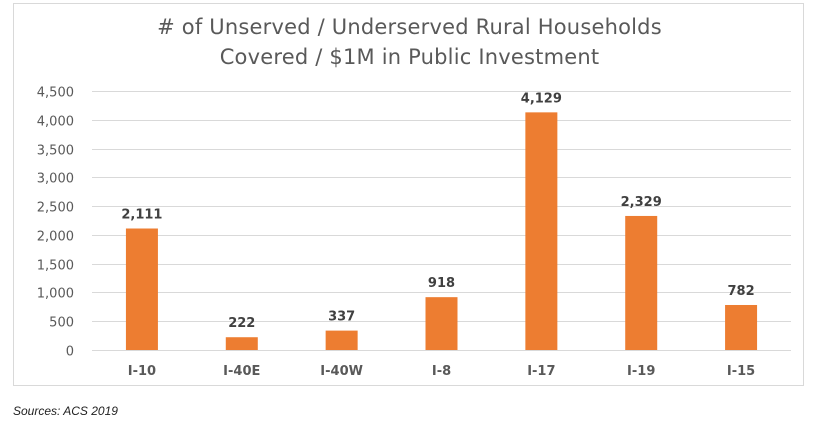 Image resolution: width=816 pixels, height=428 pixels. What do you see at coordinates (441, 283) in the screenshot?
I see `data-label: 918` at bounding box center [441, 283].